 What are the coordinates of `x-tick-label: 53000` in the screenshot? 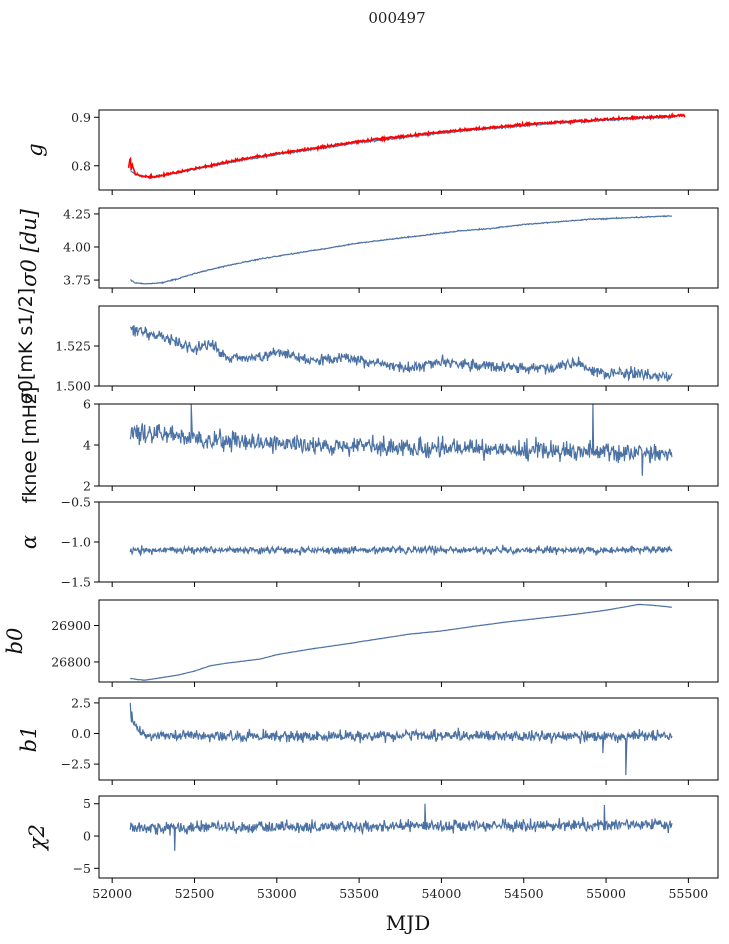 It's located at (277, 893).